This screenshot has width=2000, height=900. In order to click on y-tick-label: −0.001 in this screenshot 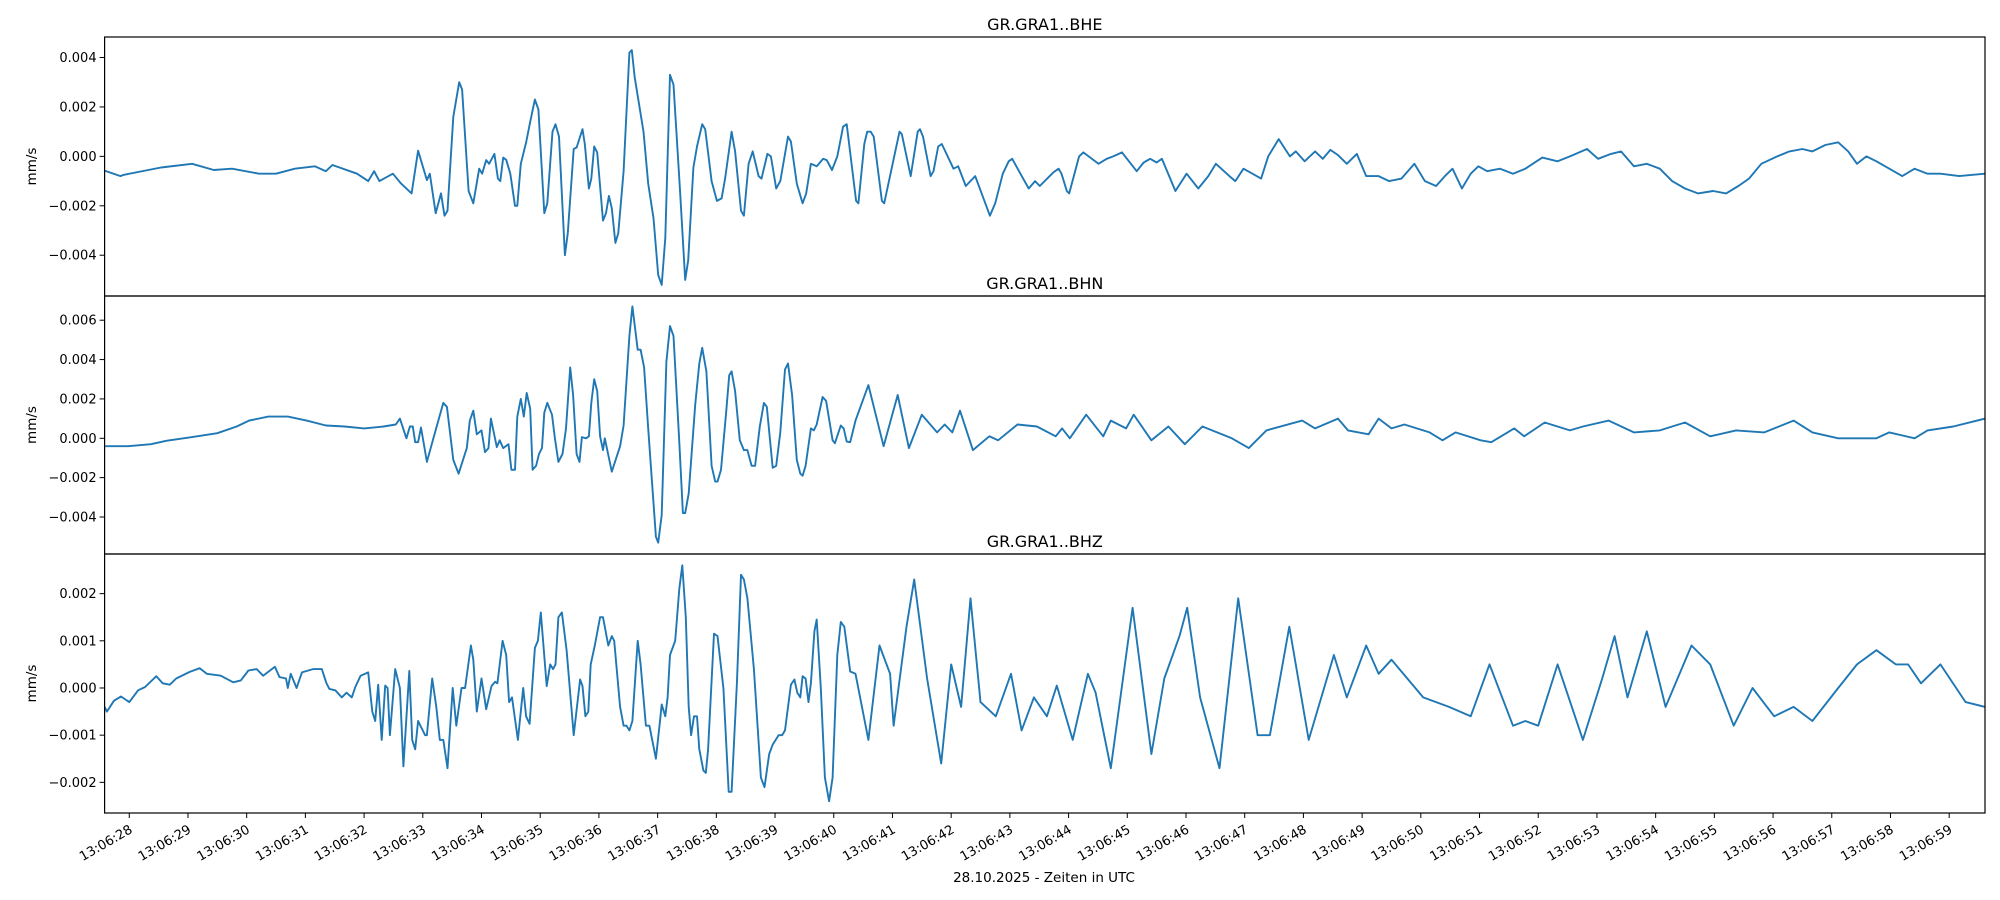, I will do `click(72, 736)`.